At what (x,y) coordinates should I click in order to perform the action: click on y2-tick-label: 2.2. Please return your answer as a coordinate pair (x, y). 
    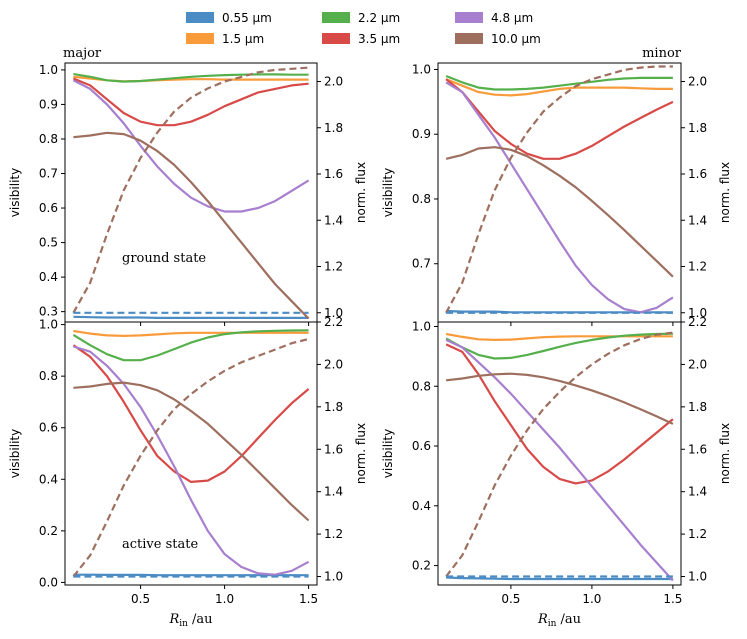
    Looking at the image, I should click on (333, 322).